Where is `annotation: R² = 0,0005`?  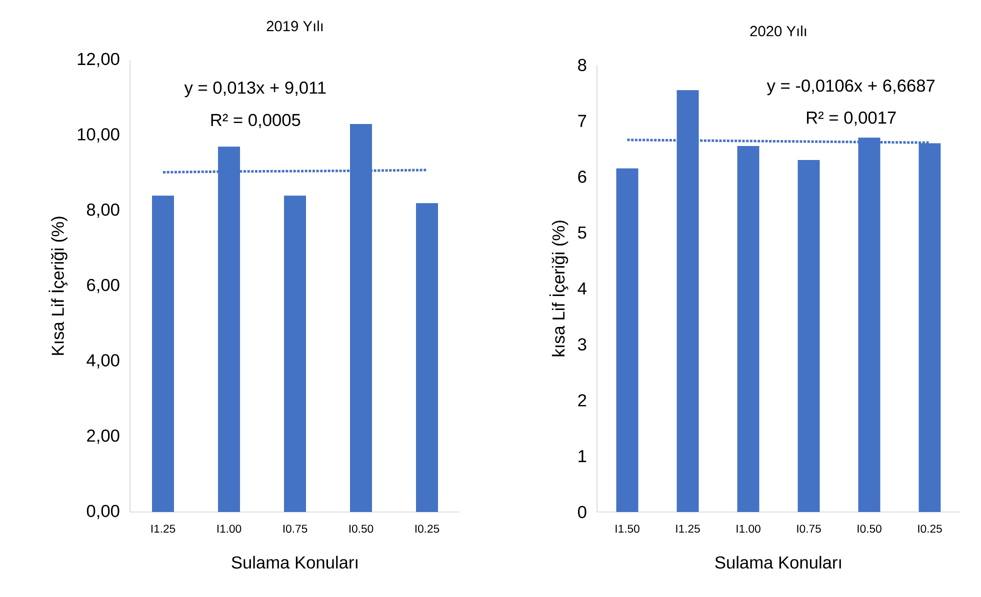
annotation: R² = 0,0005 is located at coordinates (255, 121).